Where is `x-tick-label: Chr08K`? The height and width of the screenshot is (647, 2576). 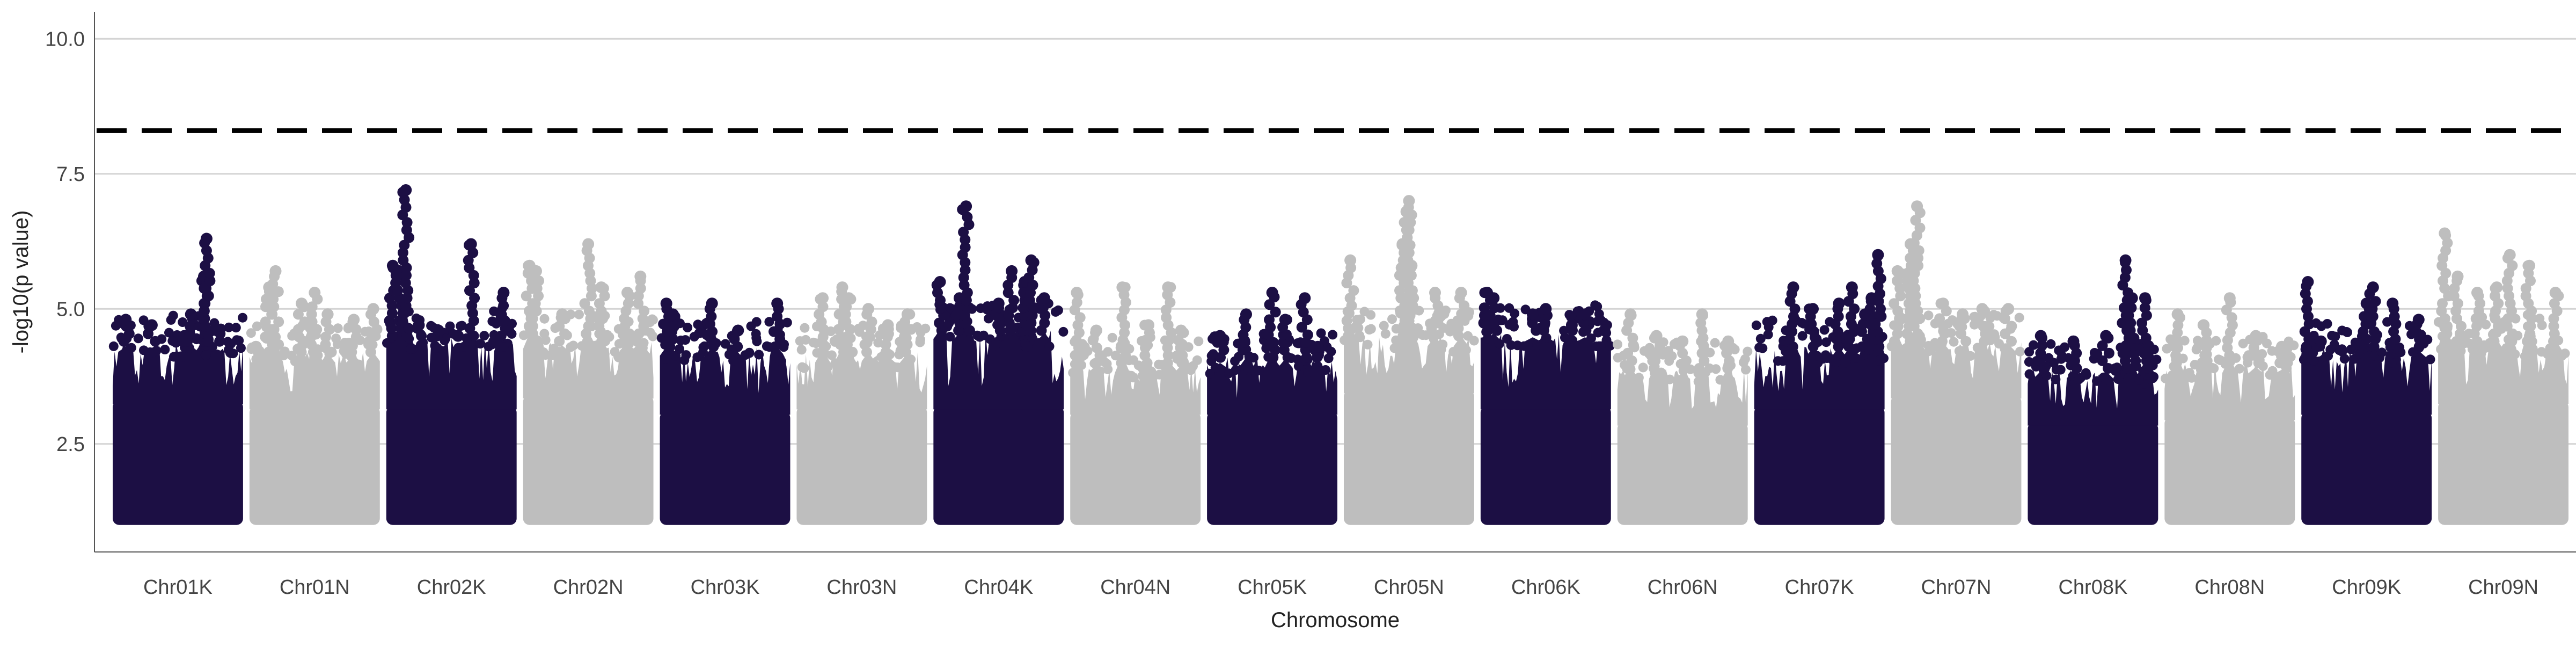
x-tick-label: Chr08K is located at coordinates (2092, 587).